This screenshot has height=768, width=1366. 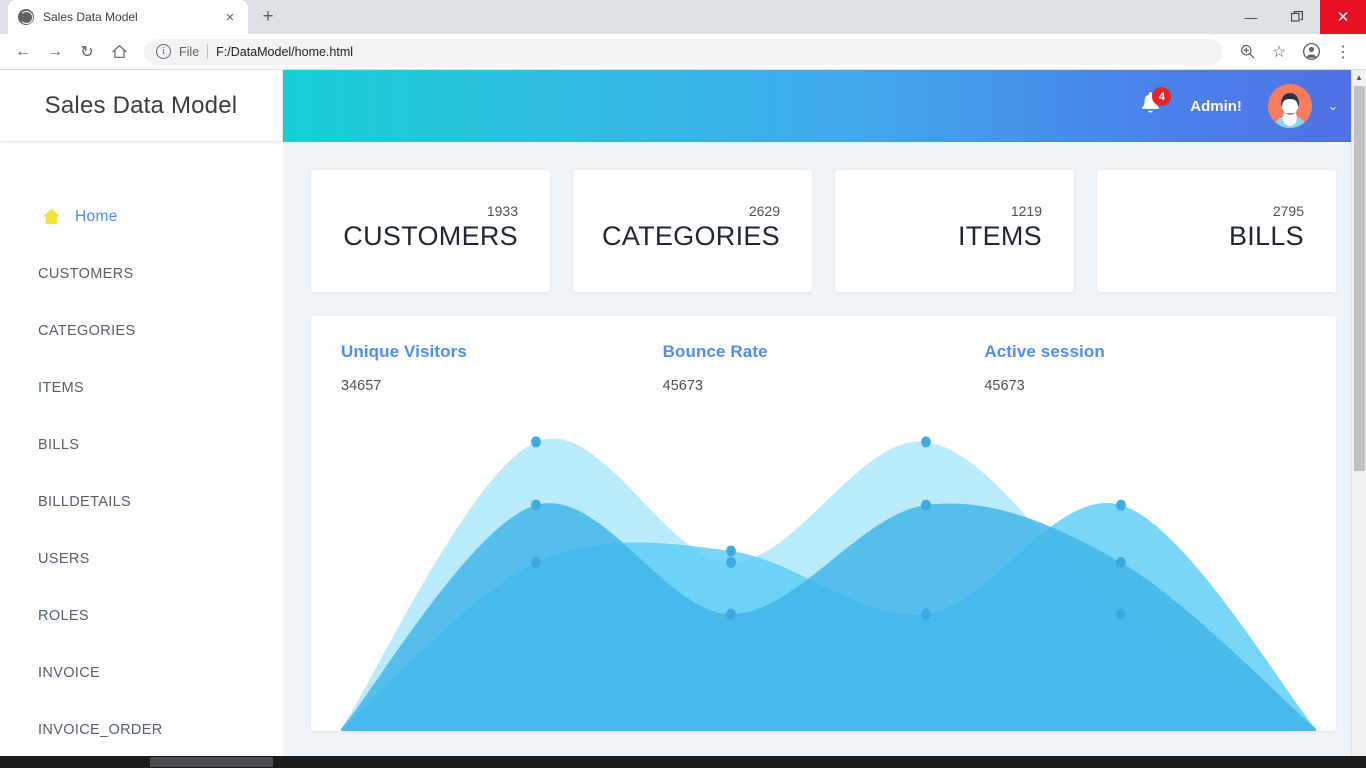 I want to click on sidebar-item-label: ROLES, so click(x=63, y=615).